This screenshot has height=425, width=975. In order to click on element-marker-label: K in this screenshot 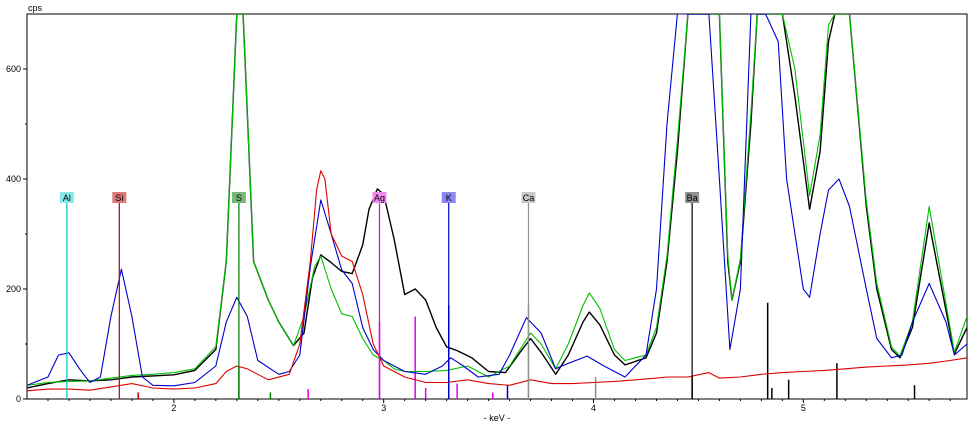, I will do `click(449, 198)`.